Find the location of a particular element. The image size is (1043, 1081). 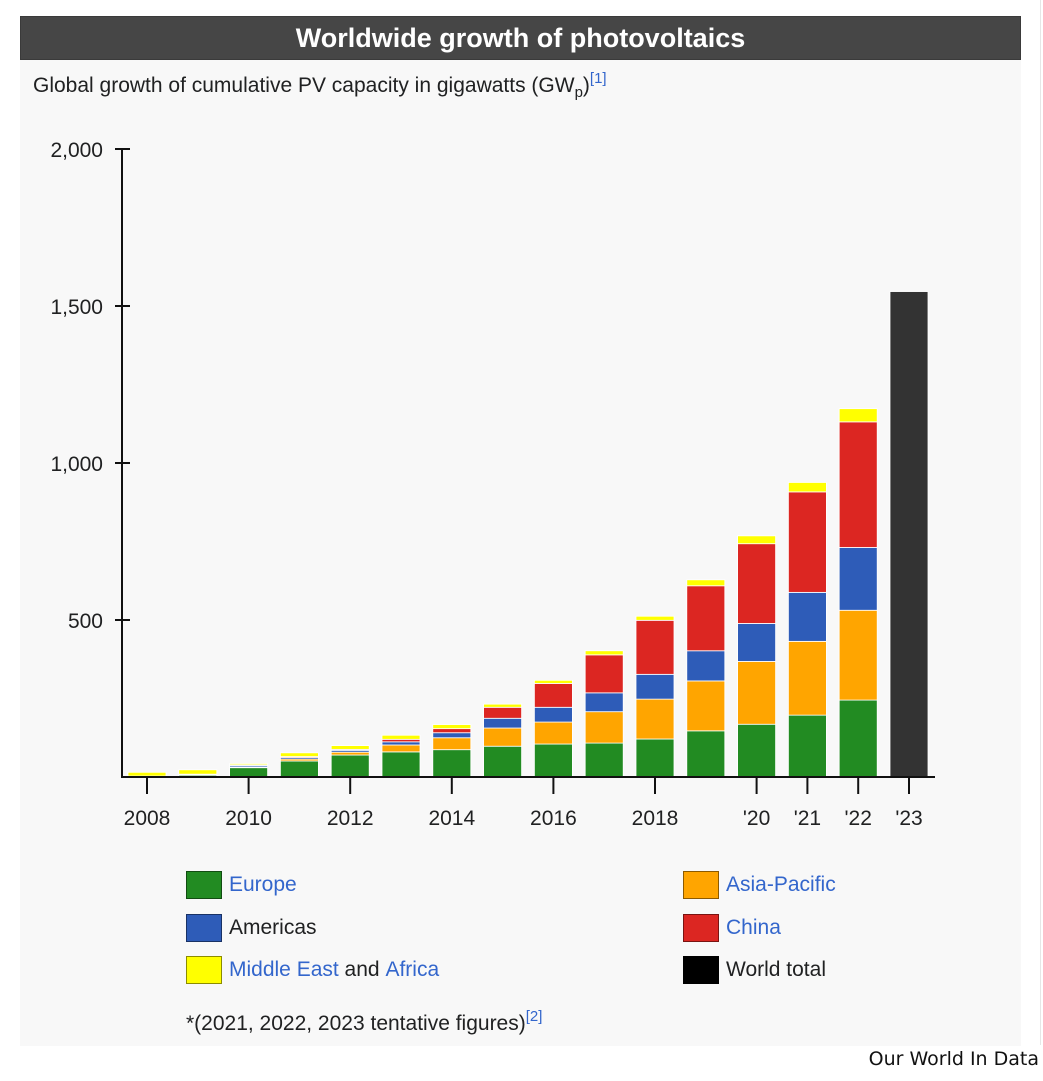

legend-item-china: China is located at coordinates (732, 928).